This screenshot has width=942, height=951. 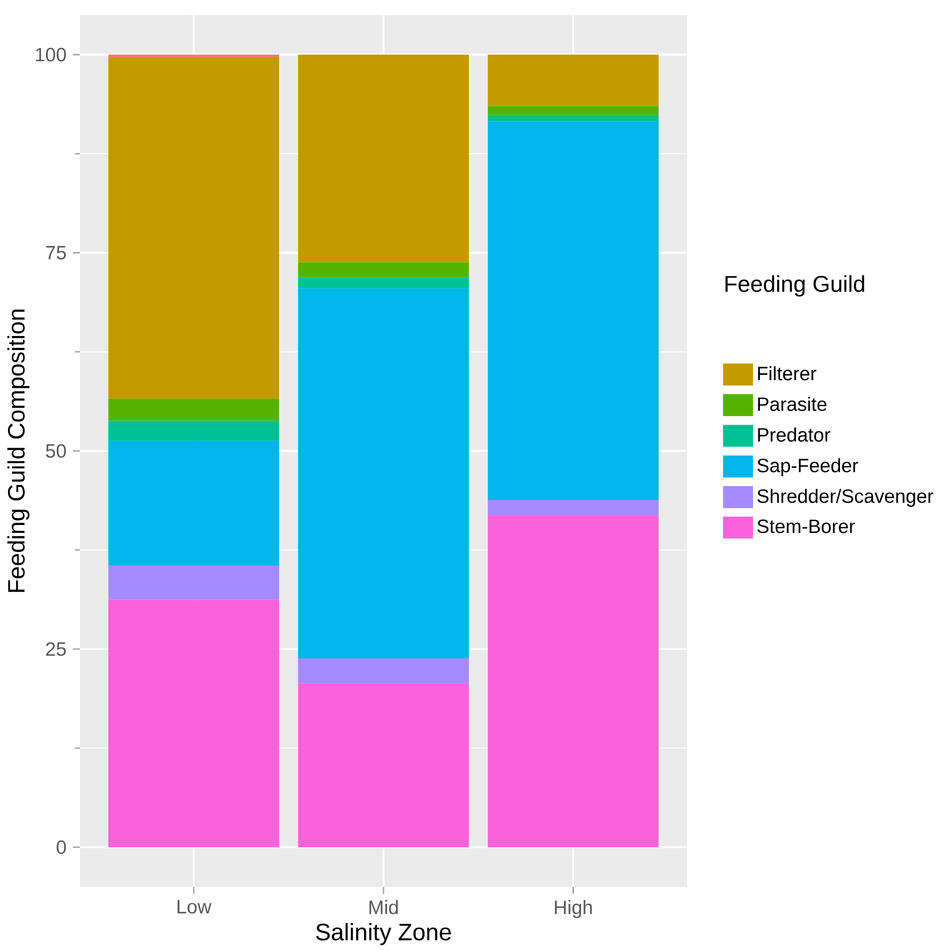 What do you see at coordinates (194, 907) in the screenshot?
I see `x-tick-label: Low` at bounding box center [194, 907].